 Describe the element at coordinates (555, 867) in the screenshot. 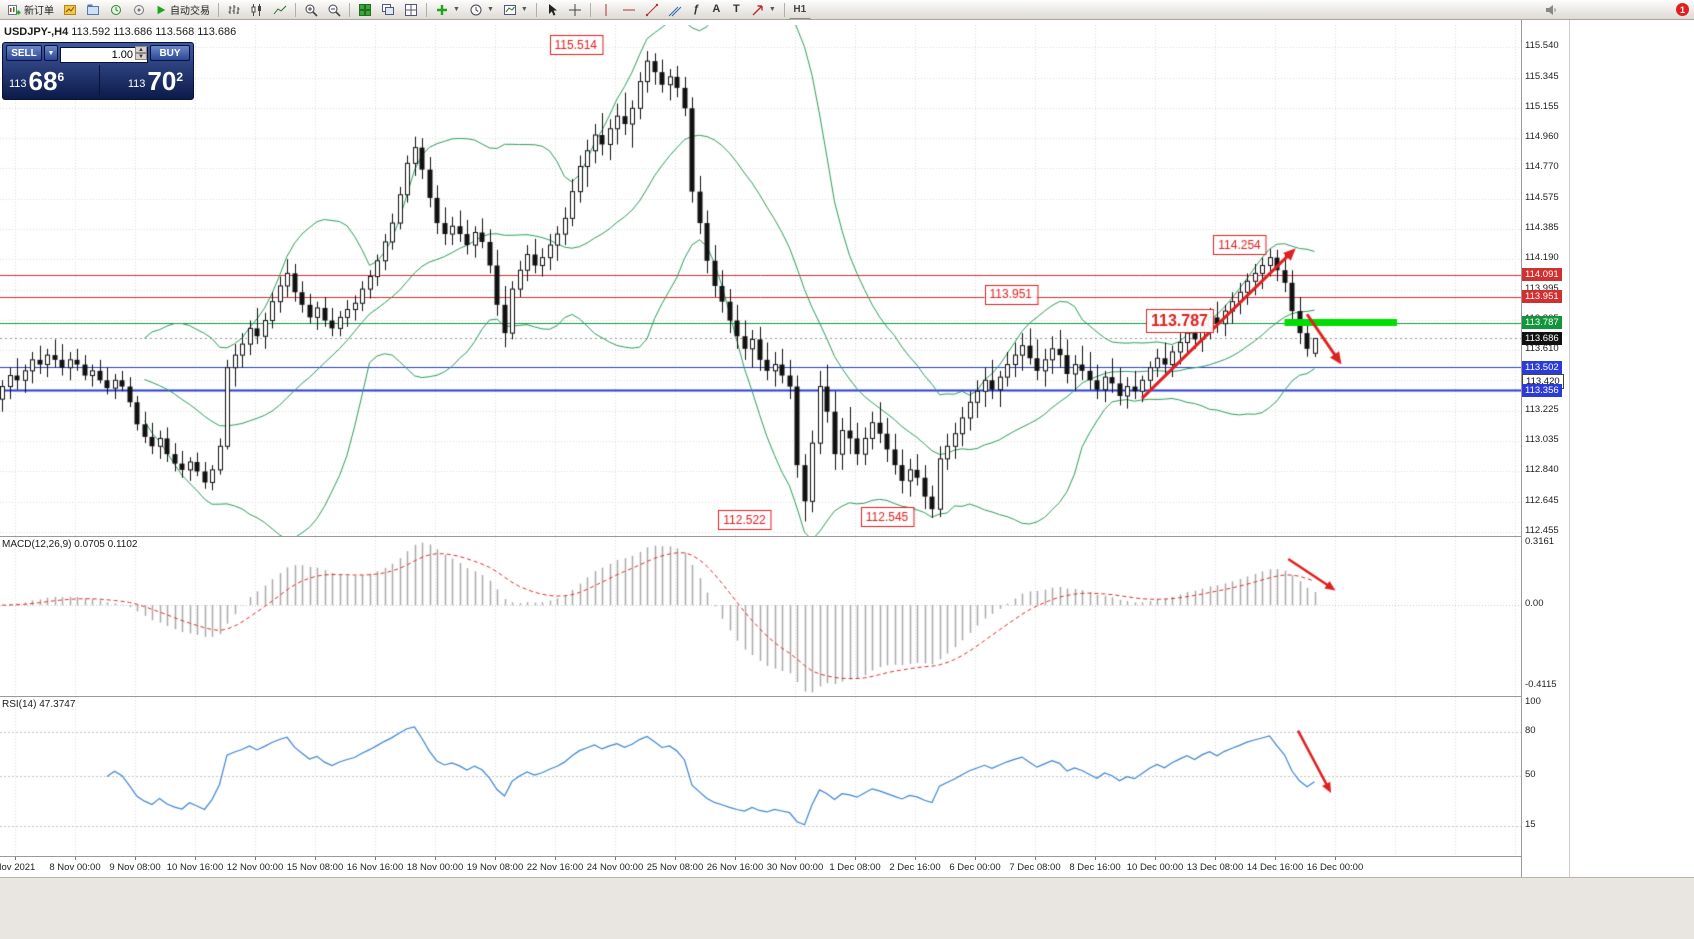

I see `time-tick-label: 22 Nov 16:00` at that location.